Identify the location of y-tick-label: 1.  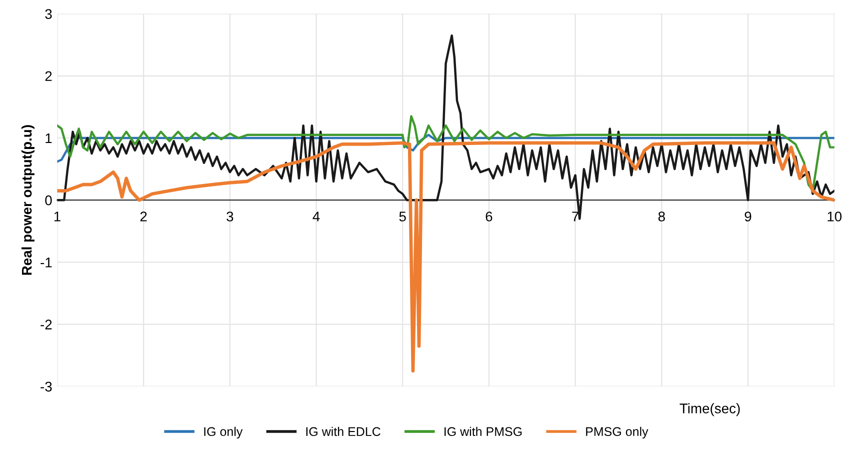
(49, 138).